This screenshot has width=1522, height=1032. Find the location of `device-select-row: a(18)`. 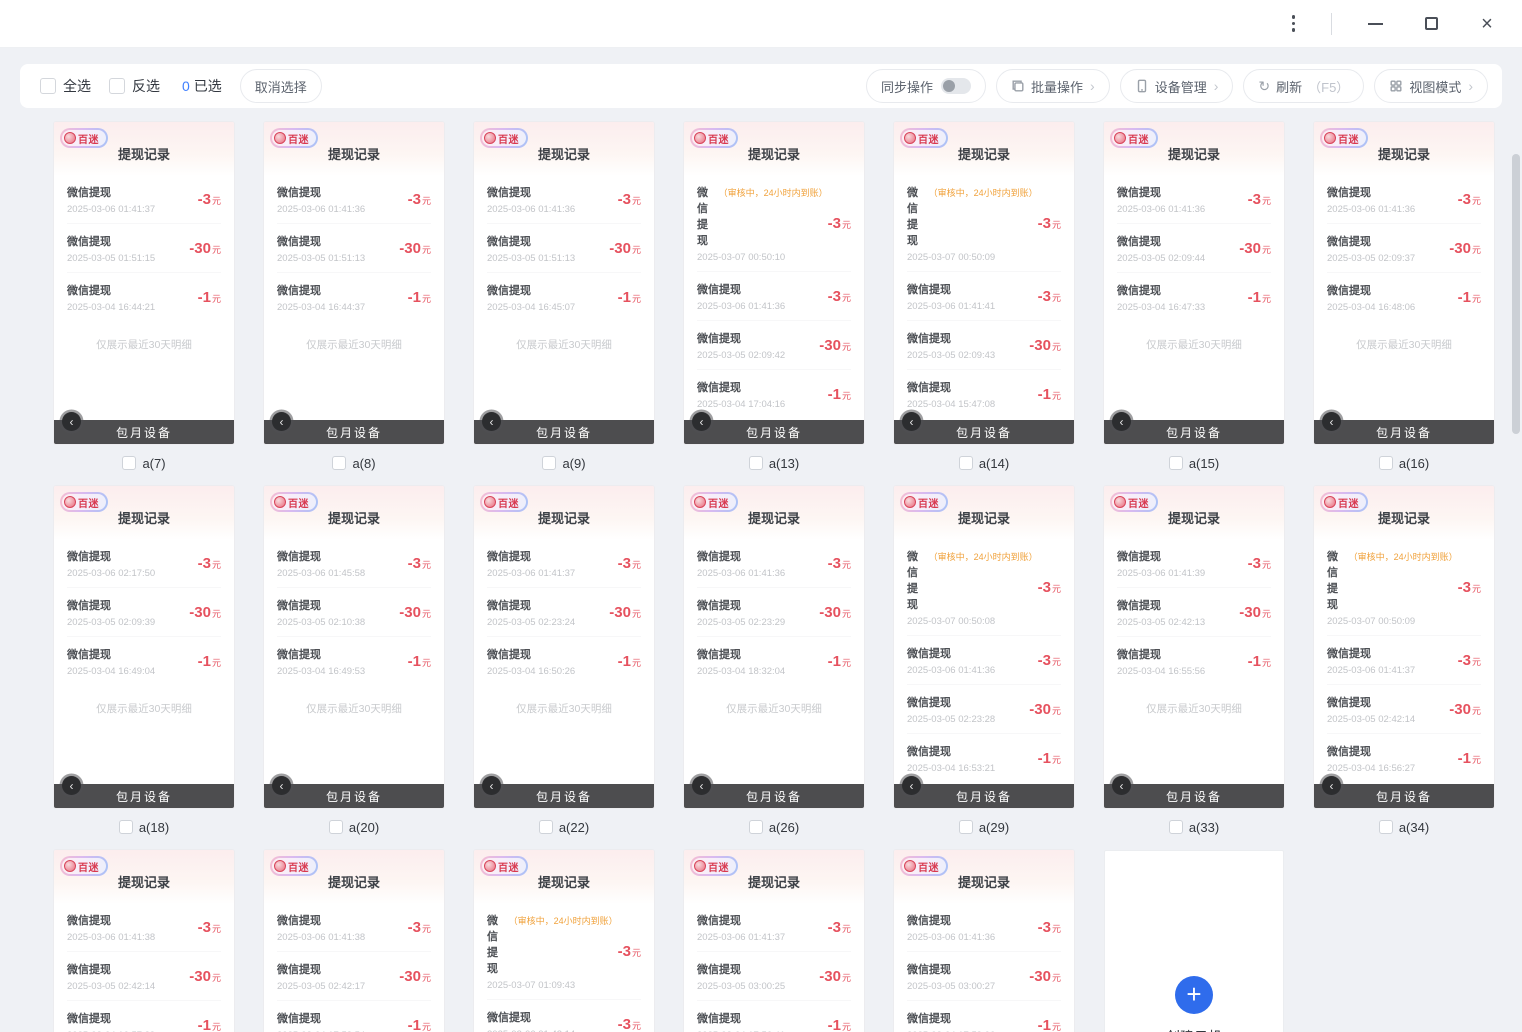

device-select-row: a(18) is located at coordinates (144, 827).